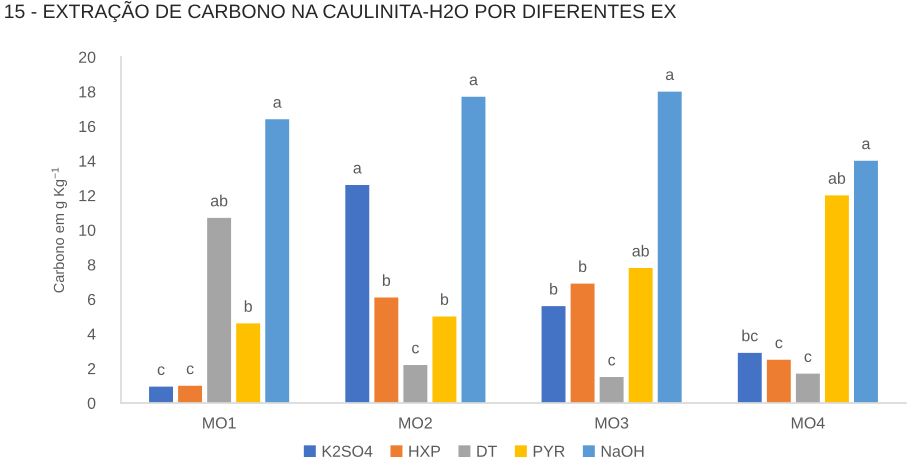 The width and height of the screenshot is (921, 472). I want to click on data-label: bc, so click(750, 336).